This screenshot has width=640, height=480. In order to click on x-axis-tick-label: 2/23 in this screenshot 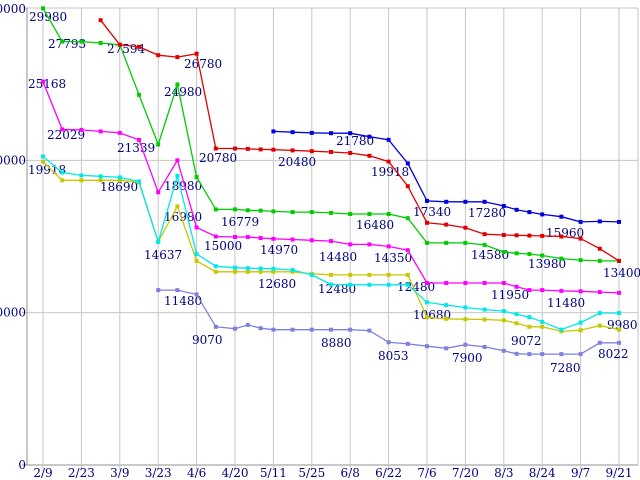, I will do `click(81, 473)`.